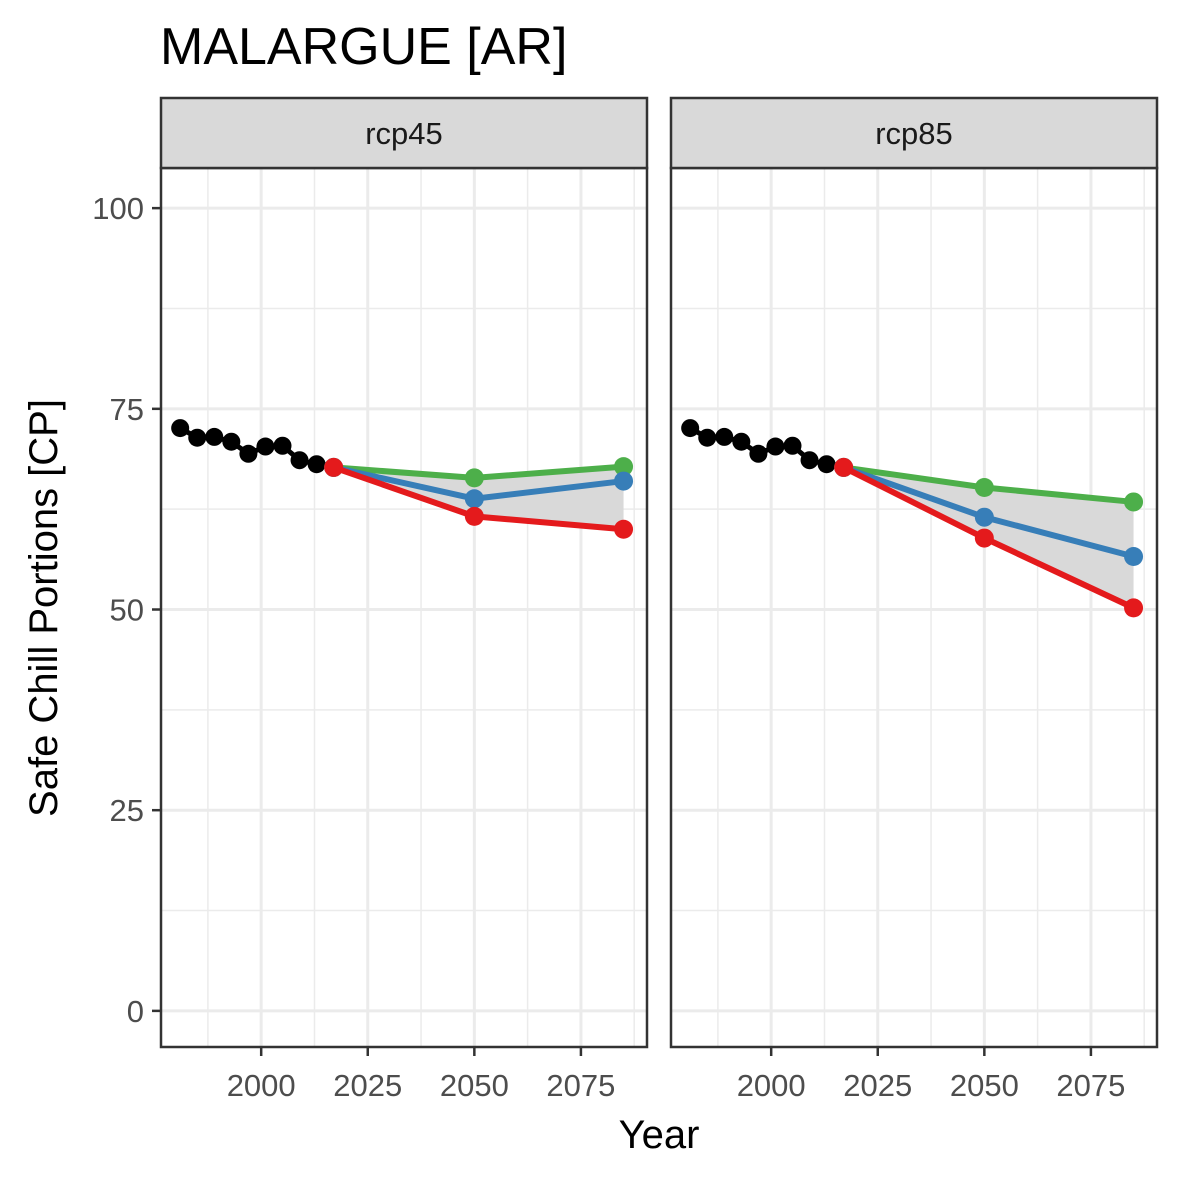  I want to click on x-axis-rcp45: 2000 2025 2050 2075, so click(421, 1075).